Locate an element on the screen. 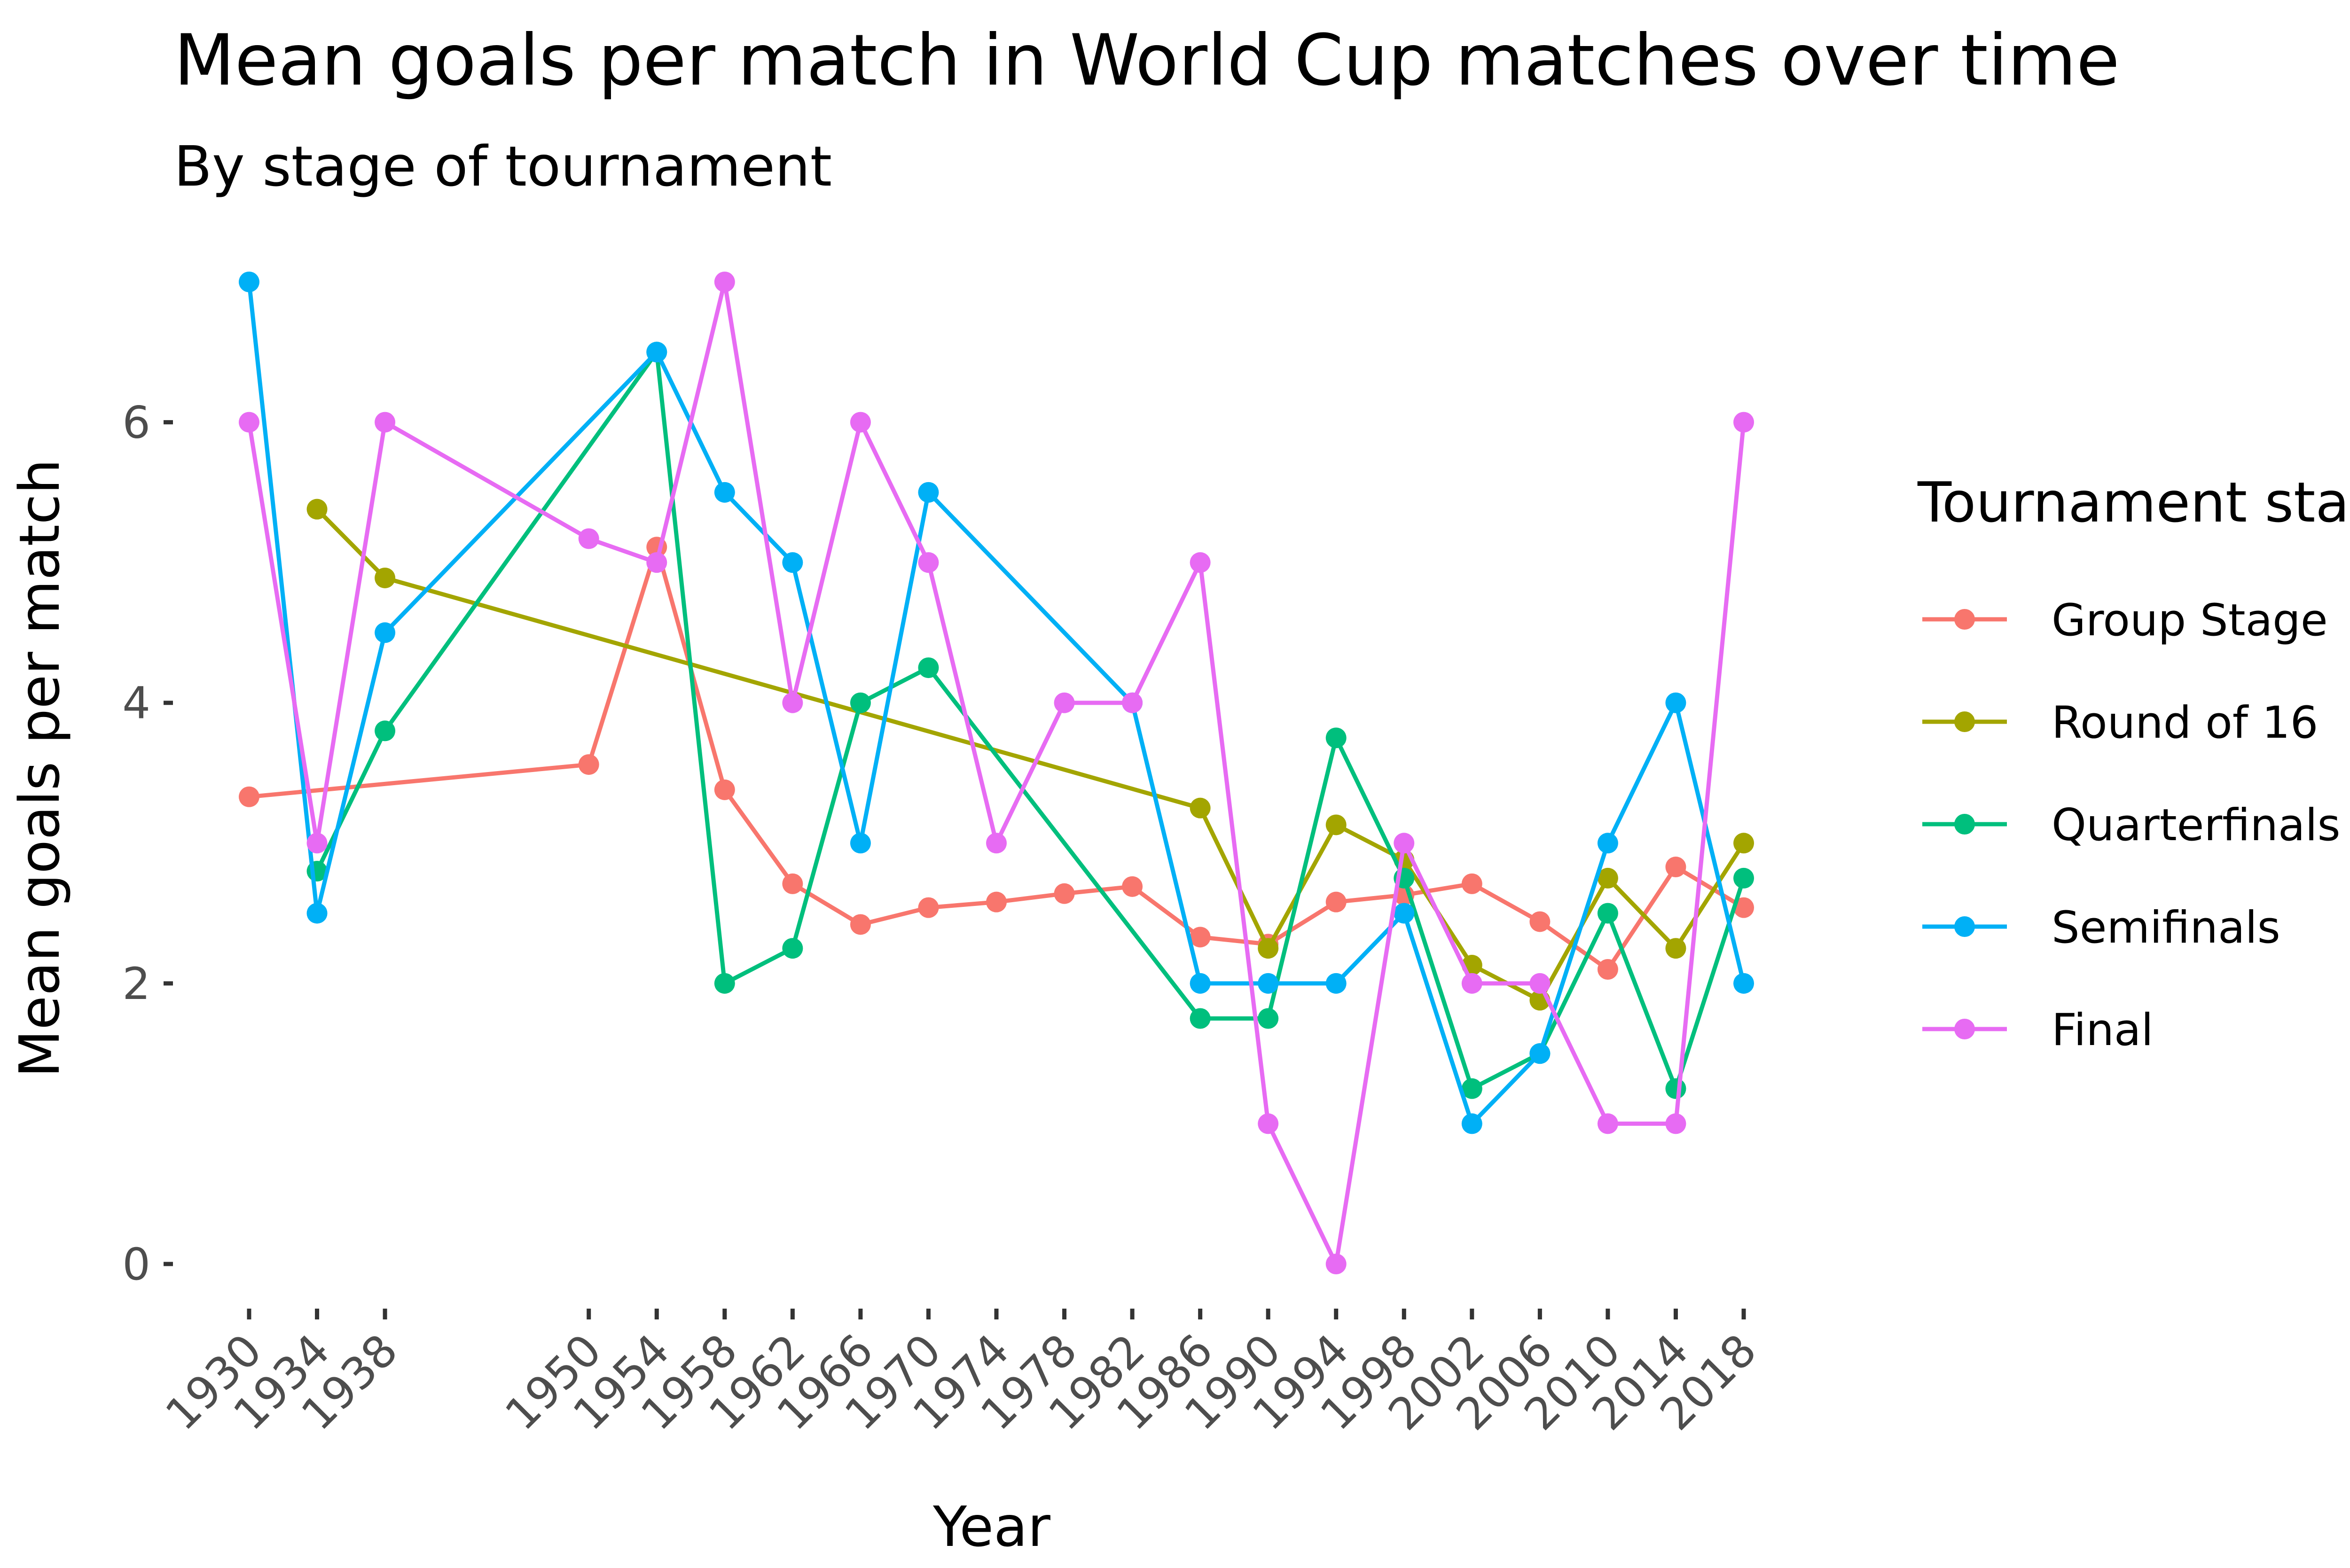 This screenshot has height=1568, width=2350. point-group-stage-2014 is located at coordinates (1675, 867).